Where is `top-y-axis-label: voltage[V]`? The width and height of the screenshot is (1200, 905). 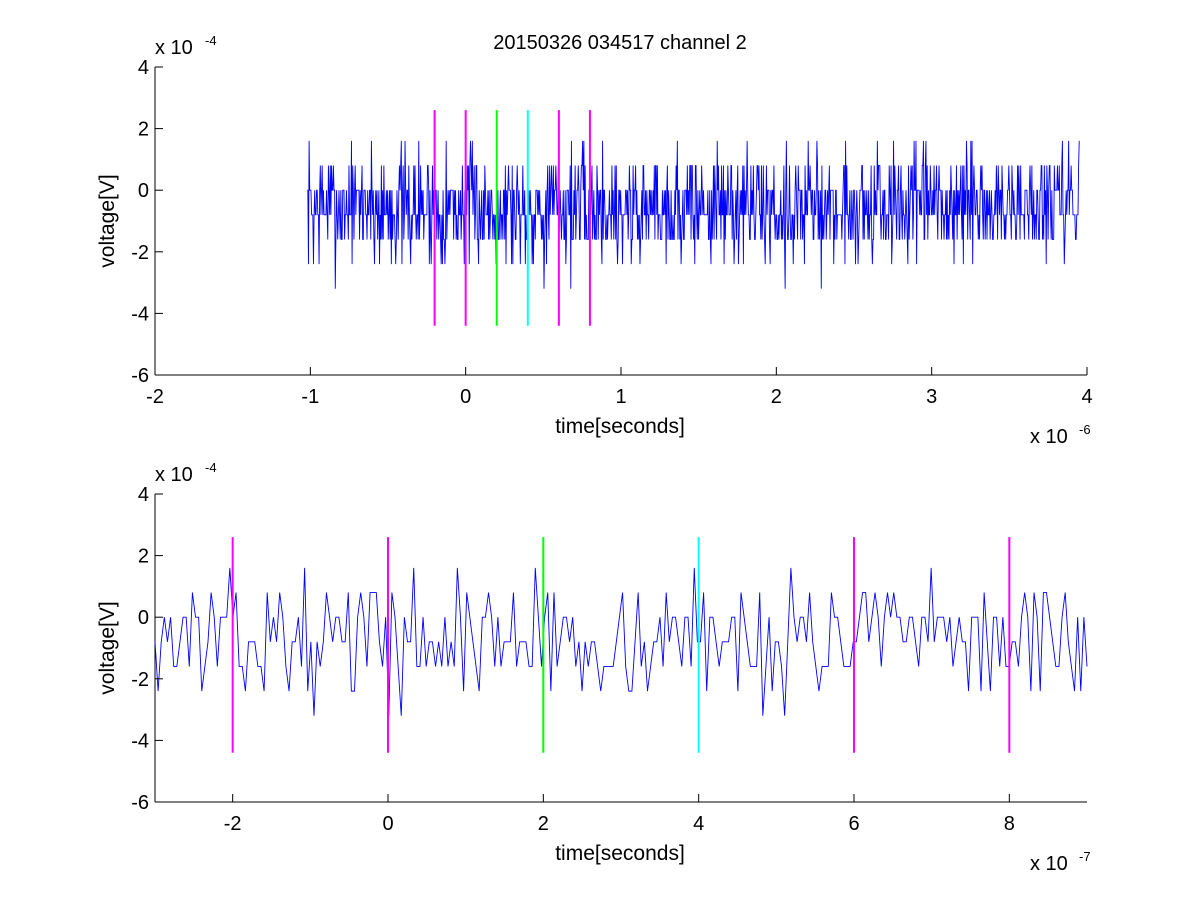 top-y-axis-label: voltage[V] is located at coordinates (107, 220).